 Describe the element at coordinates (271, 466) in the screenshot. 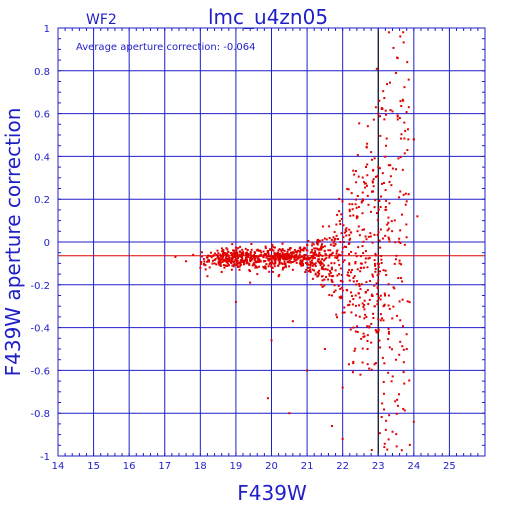

I see `x-tick-label: 20` at that location.